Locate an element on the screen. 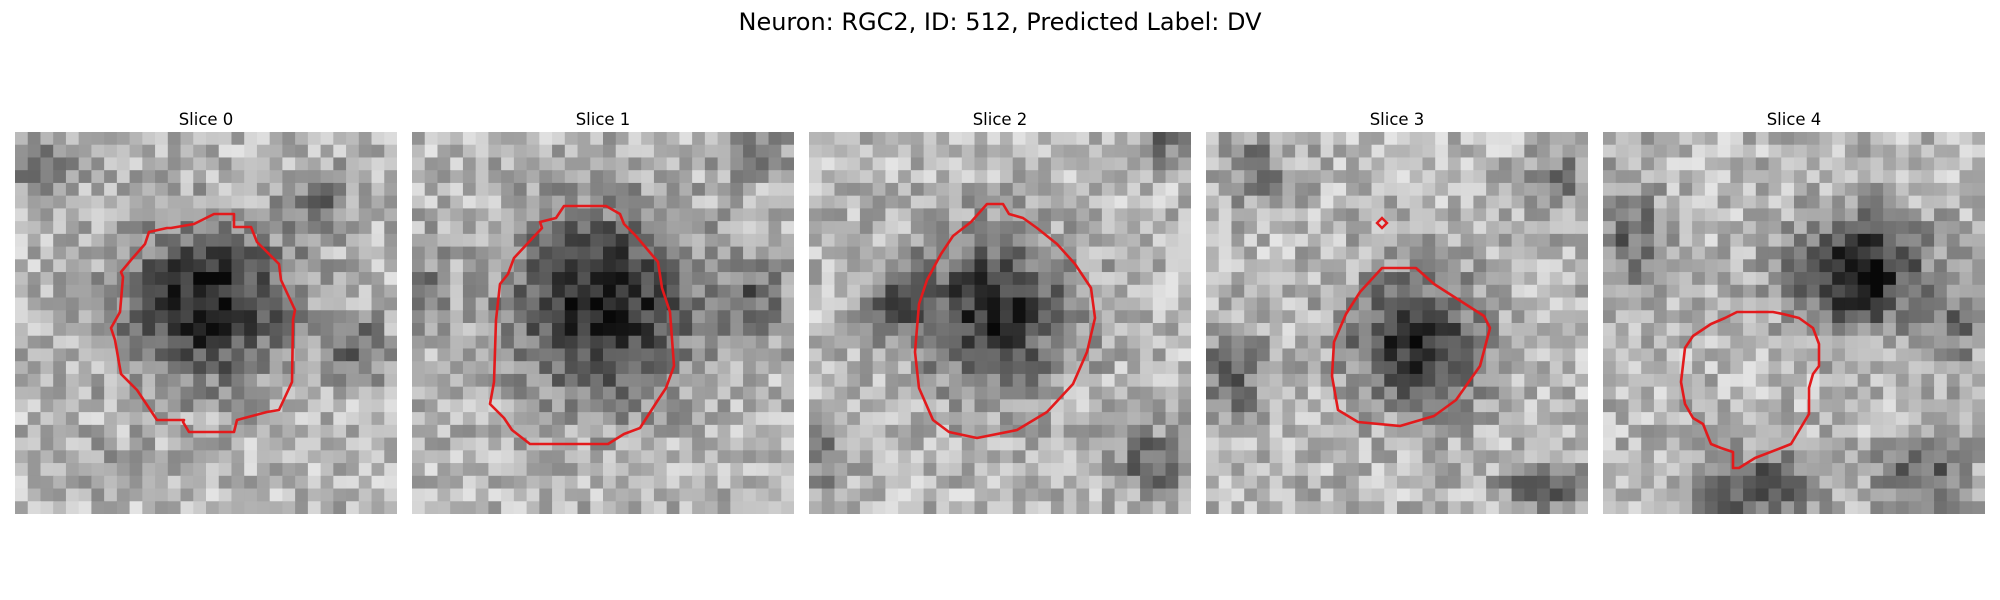 The image size is (2000, 600). slice-panel-0: Slice 0 is located at coordinates (206, 311).